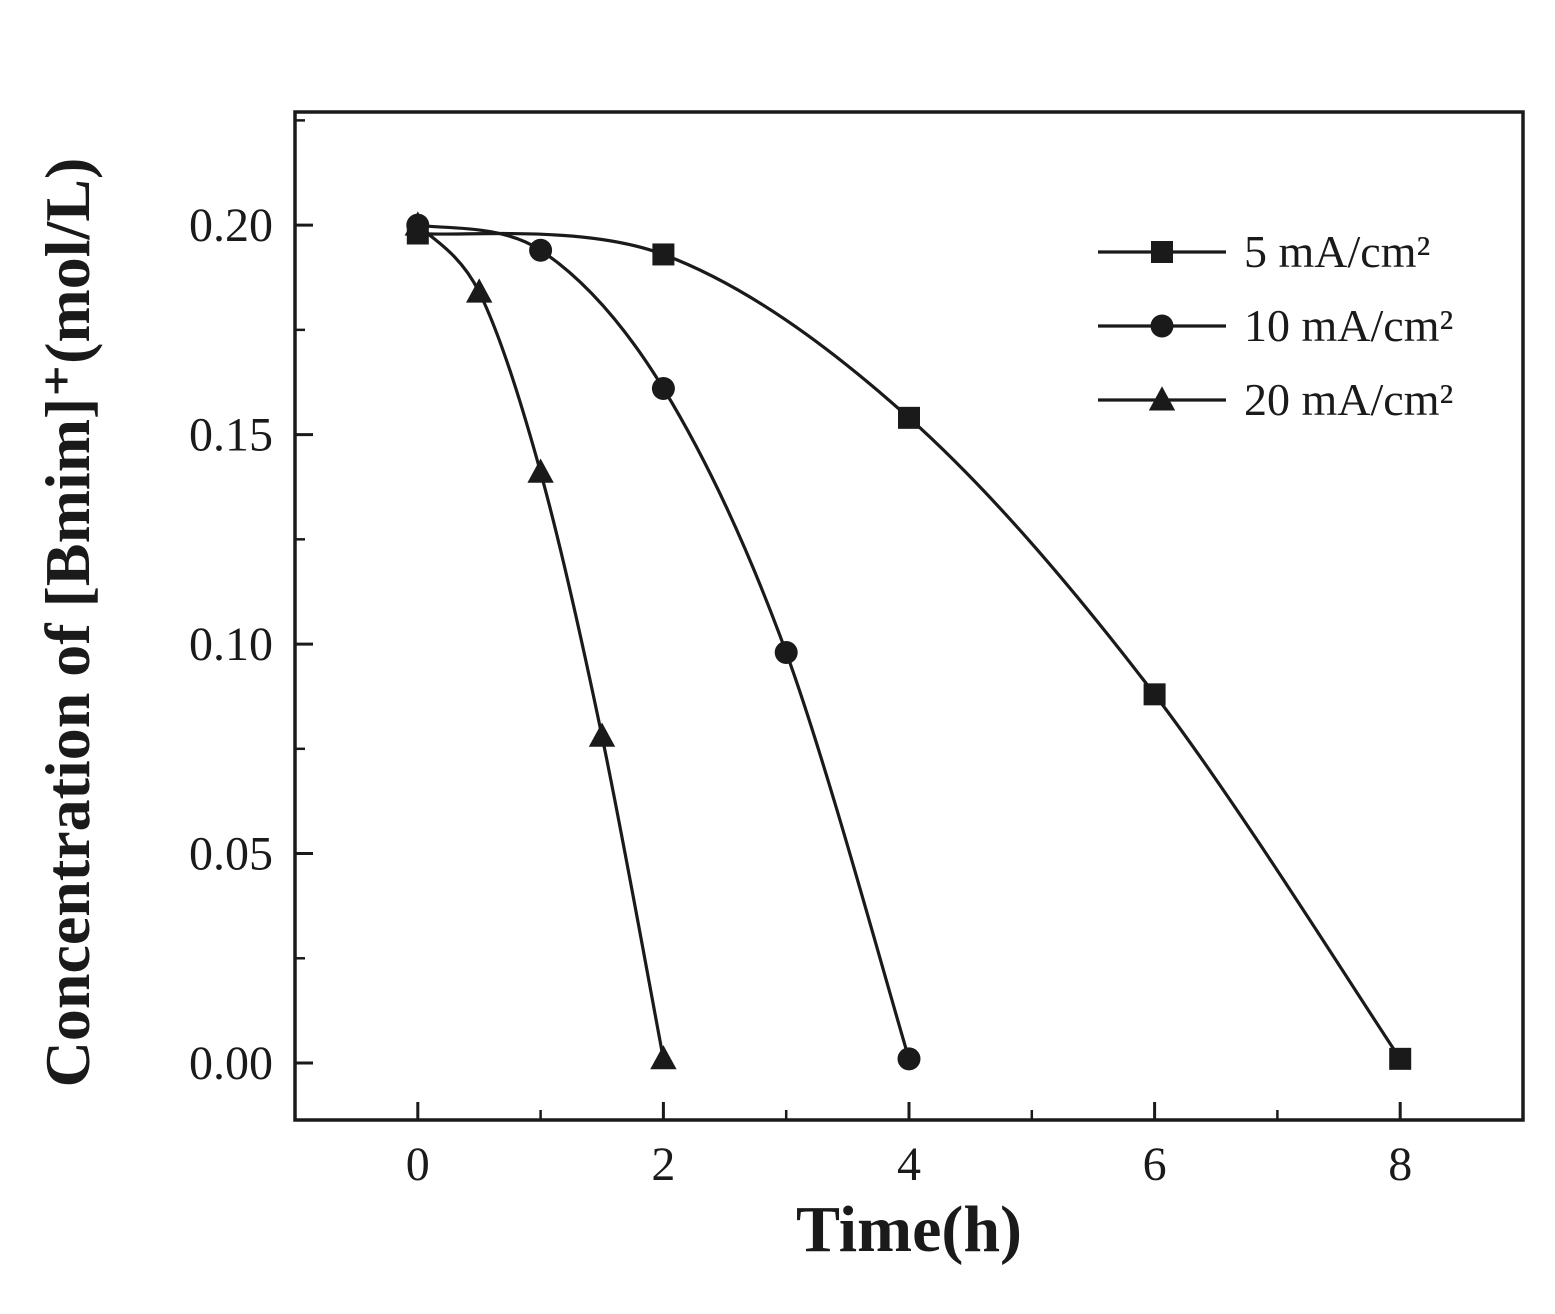 The height and width of the screenshot is (1314, 1555). I want to click on y-tick-label: 0.05, so click(231, 854).